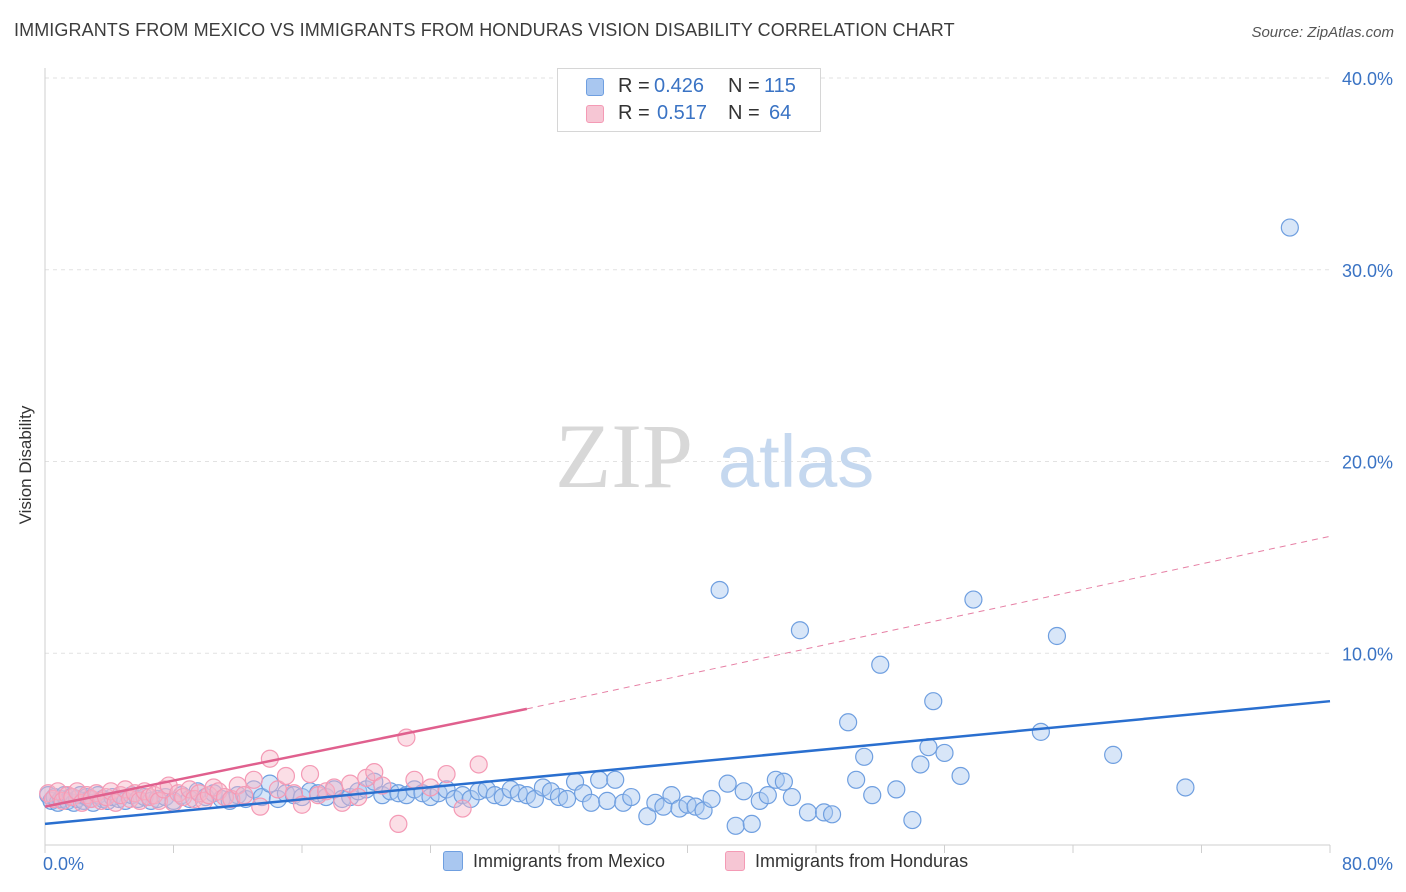  I want to click on stats-legend: R = 0.426 N = 115 R = 0.517 N = 64, so click(689, 100).